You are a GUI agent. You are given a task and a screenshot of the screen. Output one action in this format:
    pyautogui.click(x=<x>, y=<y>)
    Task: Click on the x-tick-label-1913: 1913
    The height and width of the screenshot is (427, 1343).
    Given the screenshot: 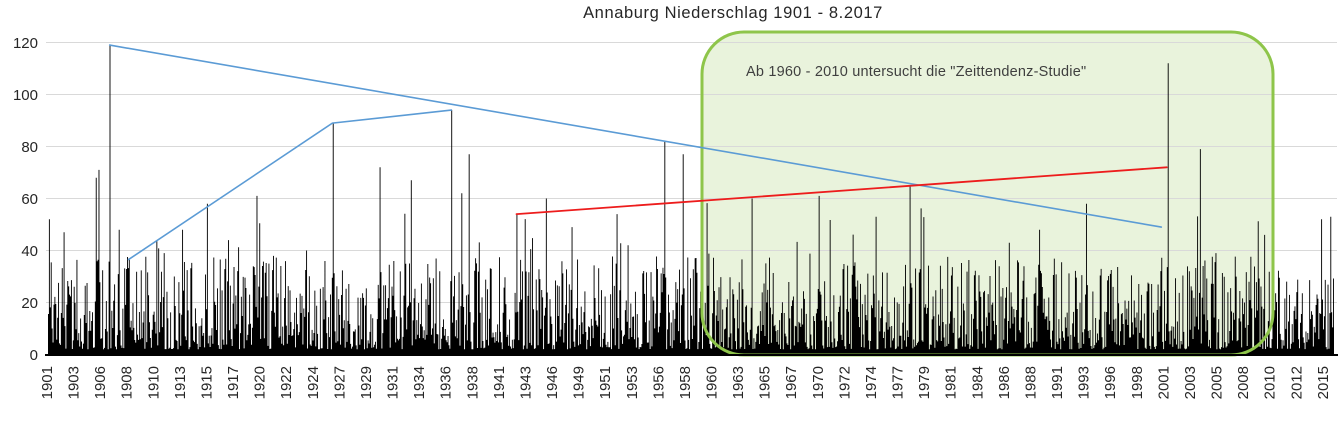 What is the action you would take?
    pyautogui.click(x=180, y=382)
    